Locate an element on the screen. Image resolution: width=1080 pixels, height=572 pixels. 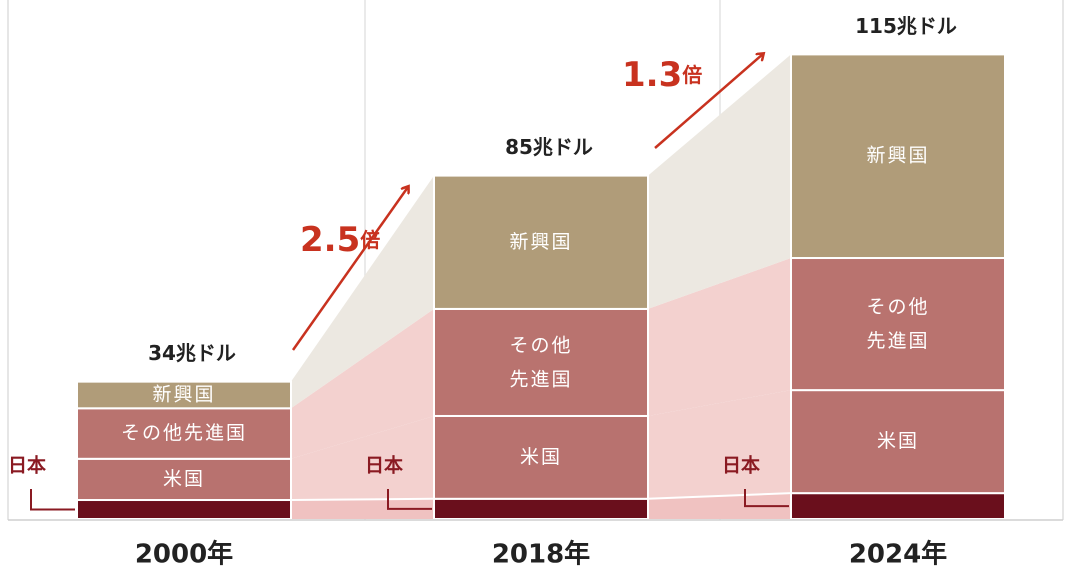
x-tick-label: 2024年 is located at coordinates (898, 554).